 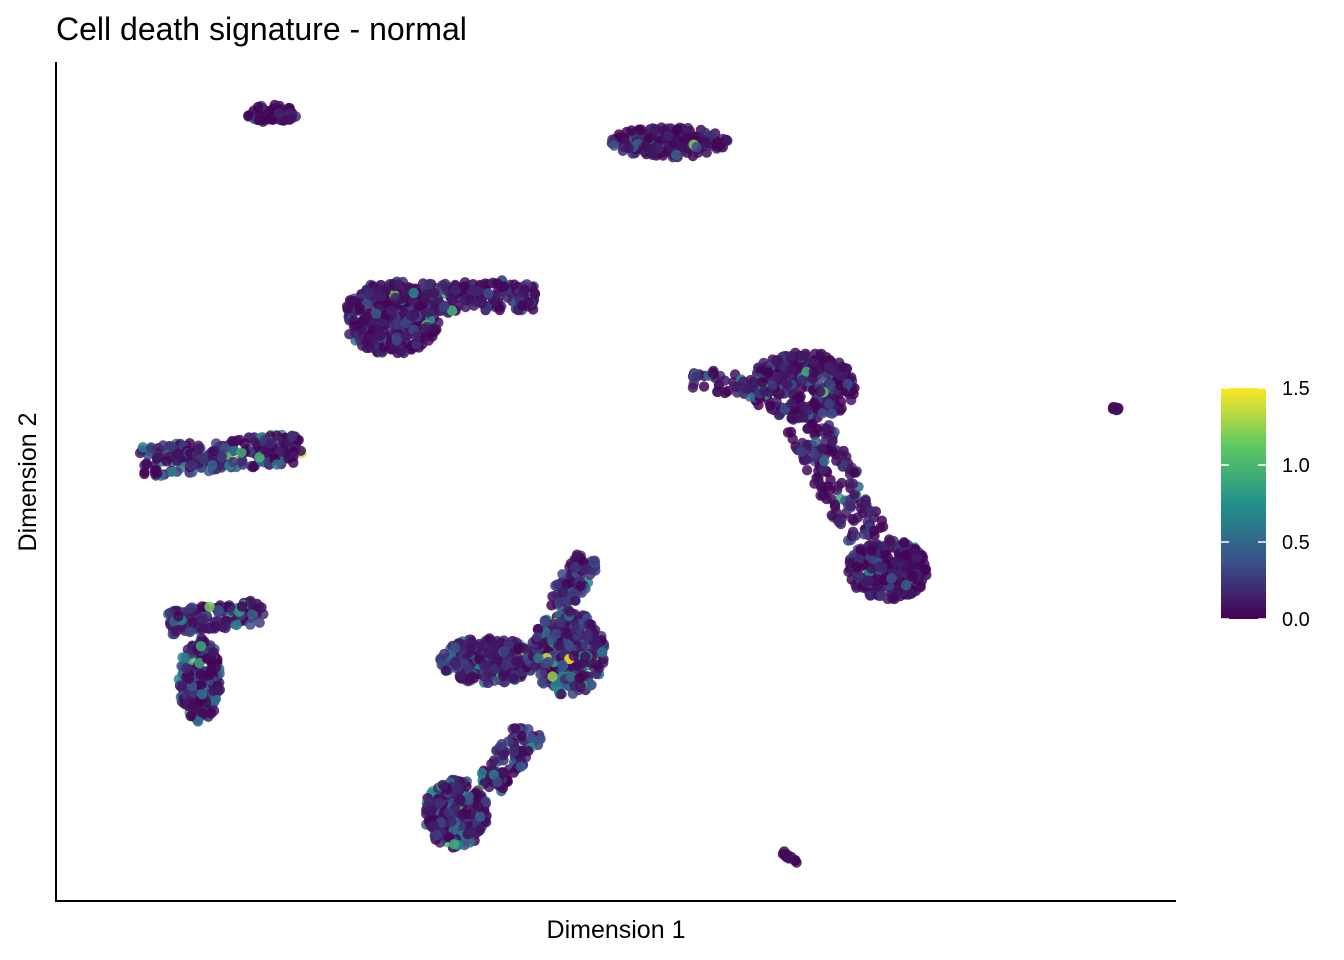 What do you see at coordinates (1296, 543) in the screenshot?
I see `colorbar-tick-label: 0.5` at bounding box center [1296, 543].